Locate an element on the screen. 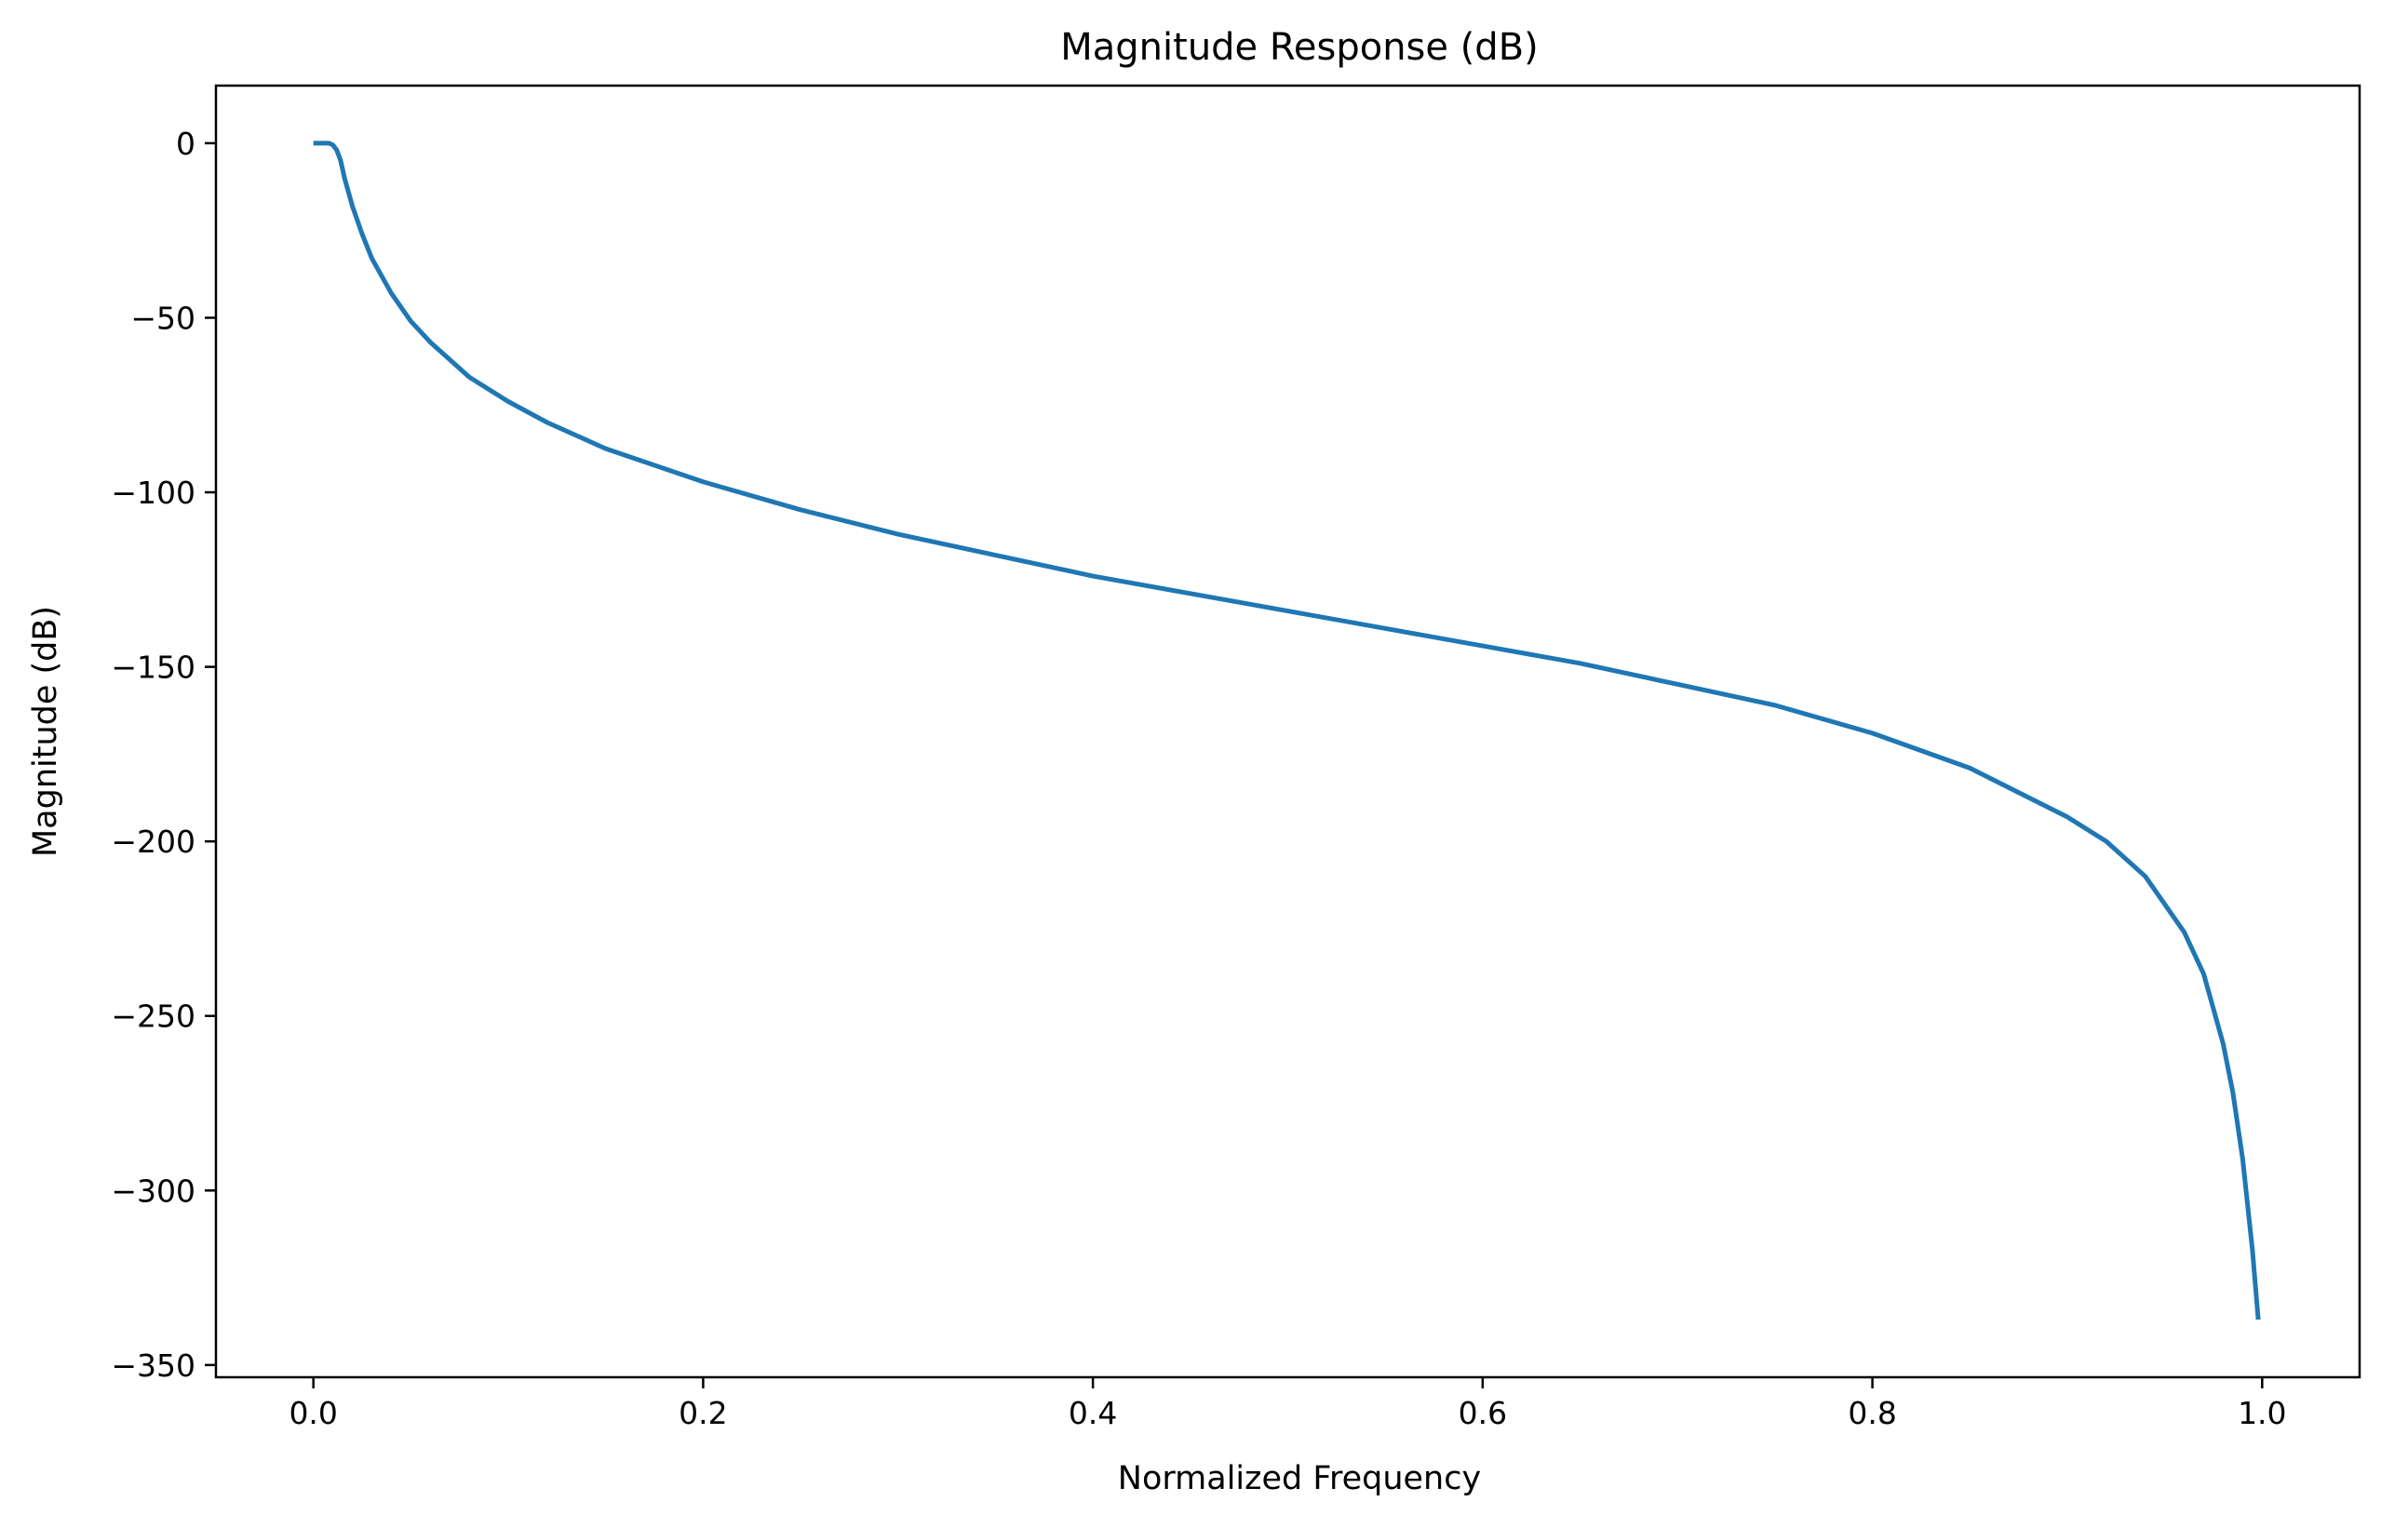 The height and width of the screenshot is (1528, 2408). x-tick-label: 0.8 is located at coordinates (1872, 1413).